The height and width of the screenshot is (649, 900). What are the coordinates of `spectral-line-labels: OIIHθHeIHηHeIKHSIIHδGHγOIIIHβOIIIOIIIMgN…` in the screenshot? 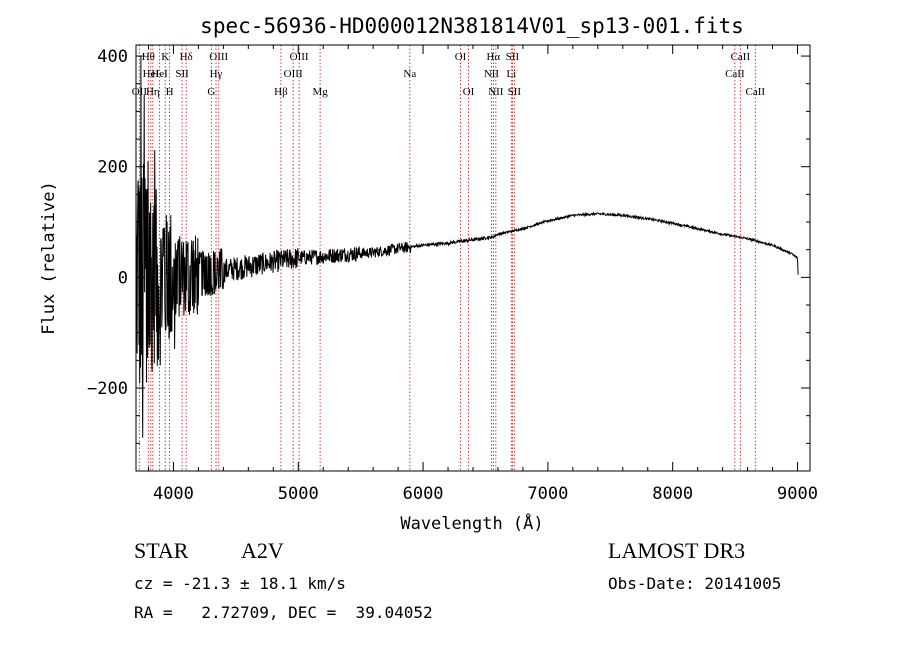 It's located at (449, 74).